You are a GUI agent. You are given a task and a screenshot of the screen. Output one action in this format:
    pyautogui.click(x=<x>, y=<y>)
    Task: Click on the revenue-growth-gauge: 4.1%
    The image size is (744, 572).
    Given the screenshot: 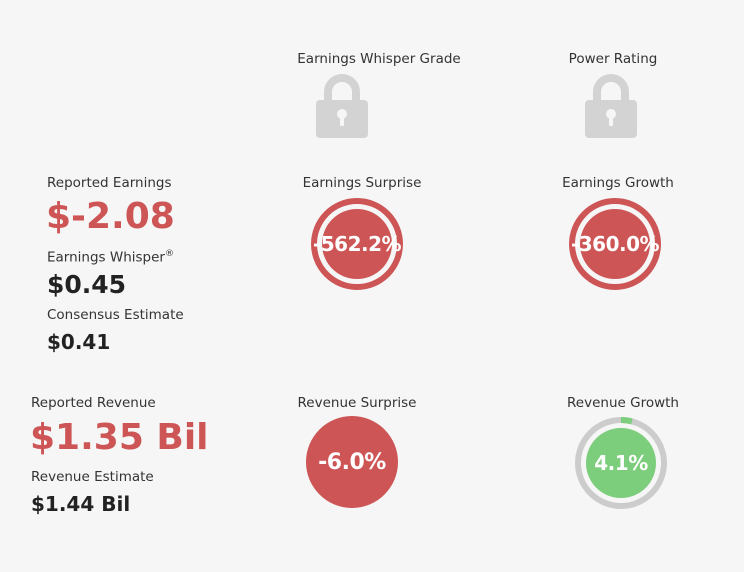 What is the action you would take?
    pyautogui.click(x=621, y=463)
    